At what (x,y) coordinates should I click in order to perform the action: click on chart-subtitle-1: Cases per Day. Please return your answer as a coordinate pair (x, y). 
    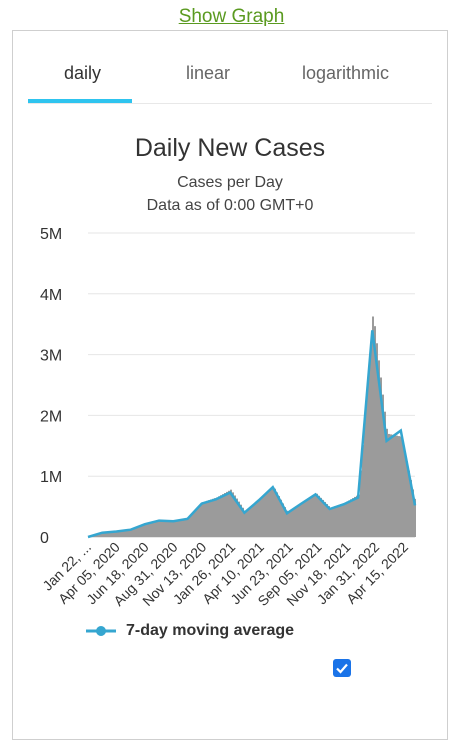
    Looking at the image, I should click on (230, 182).